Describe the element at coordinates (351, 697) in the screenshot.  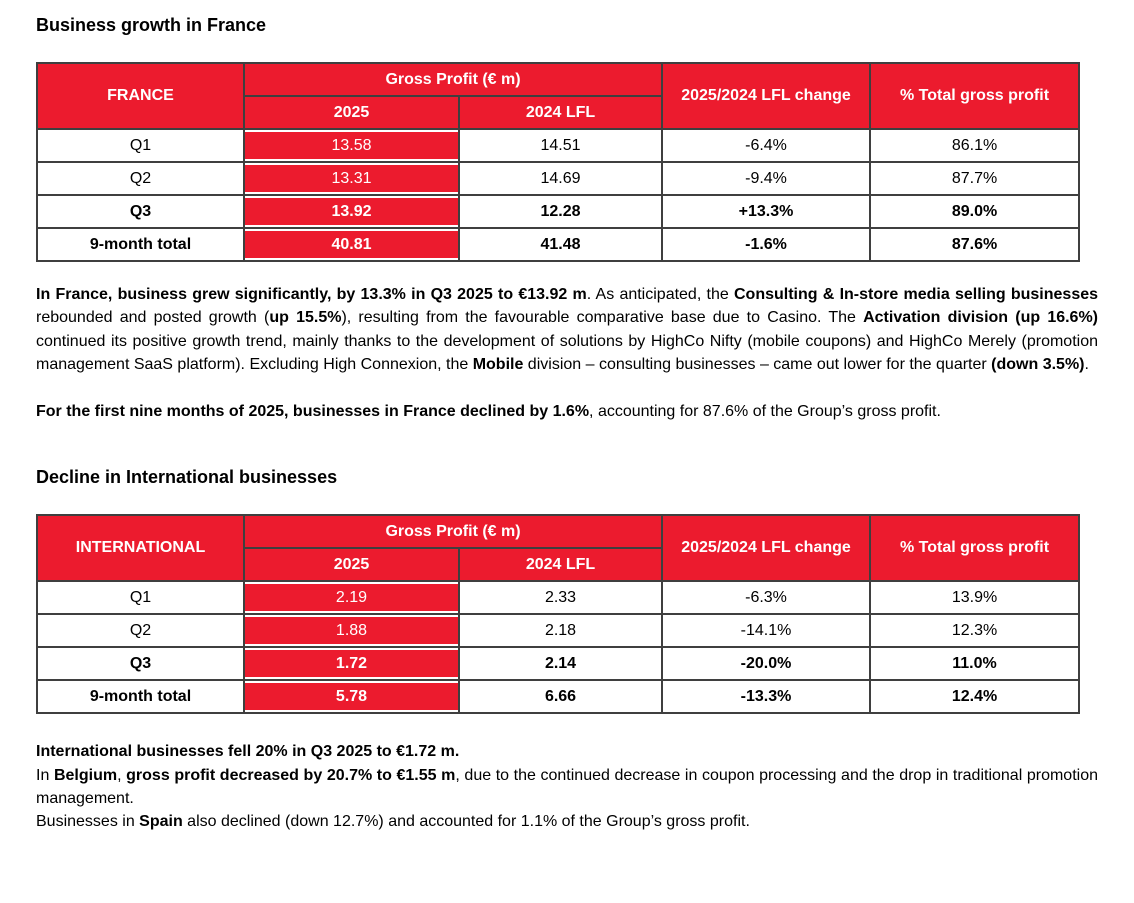
I see `gp-2025-cell: 5.78` at that location.